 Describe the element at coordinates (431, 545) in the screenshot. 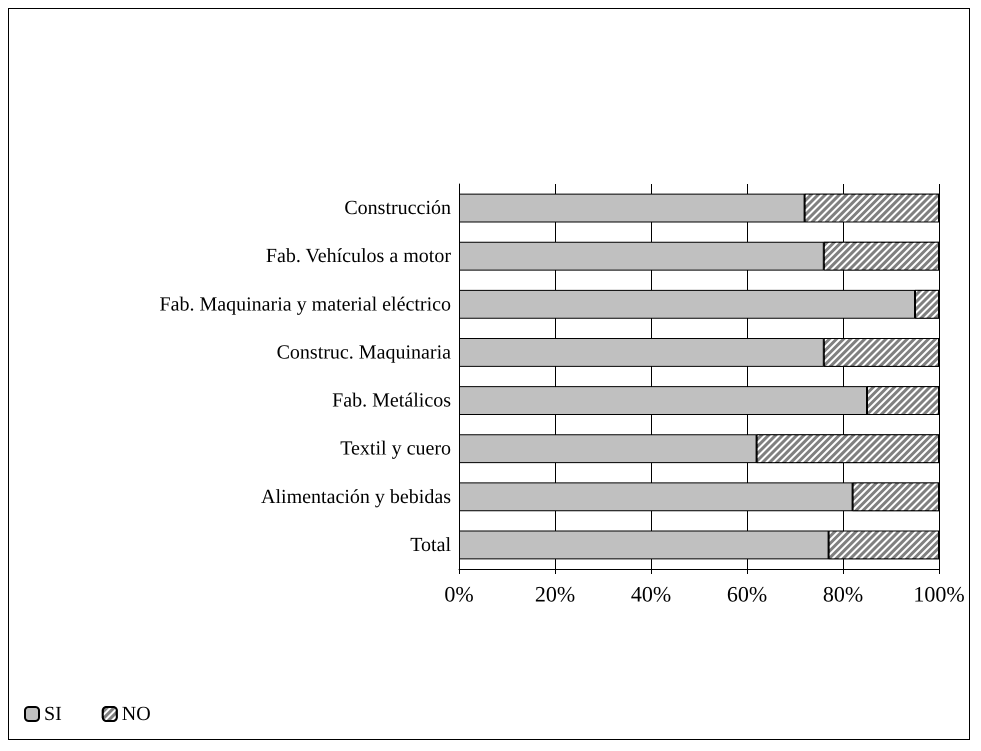

I see `y-tick-label: Total` at that location.